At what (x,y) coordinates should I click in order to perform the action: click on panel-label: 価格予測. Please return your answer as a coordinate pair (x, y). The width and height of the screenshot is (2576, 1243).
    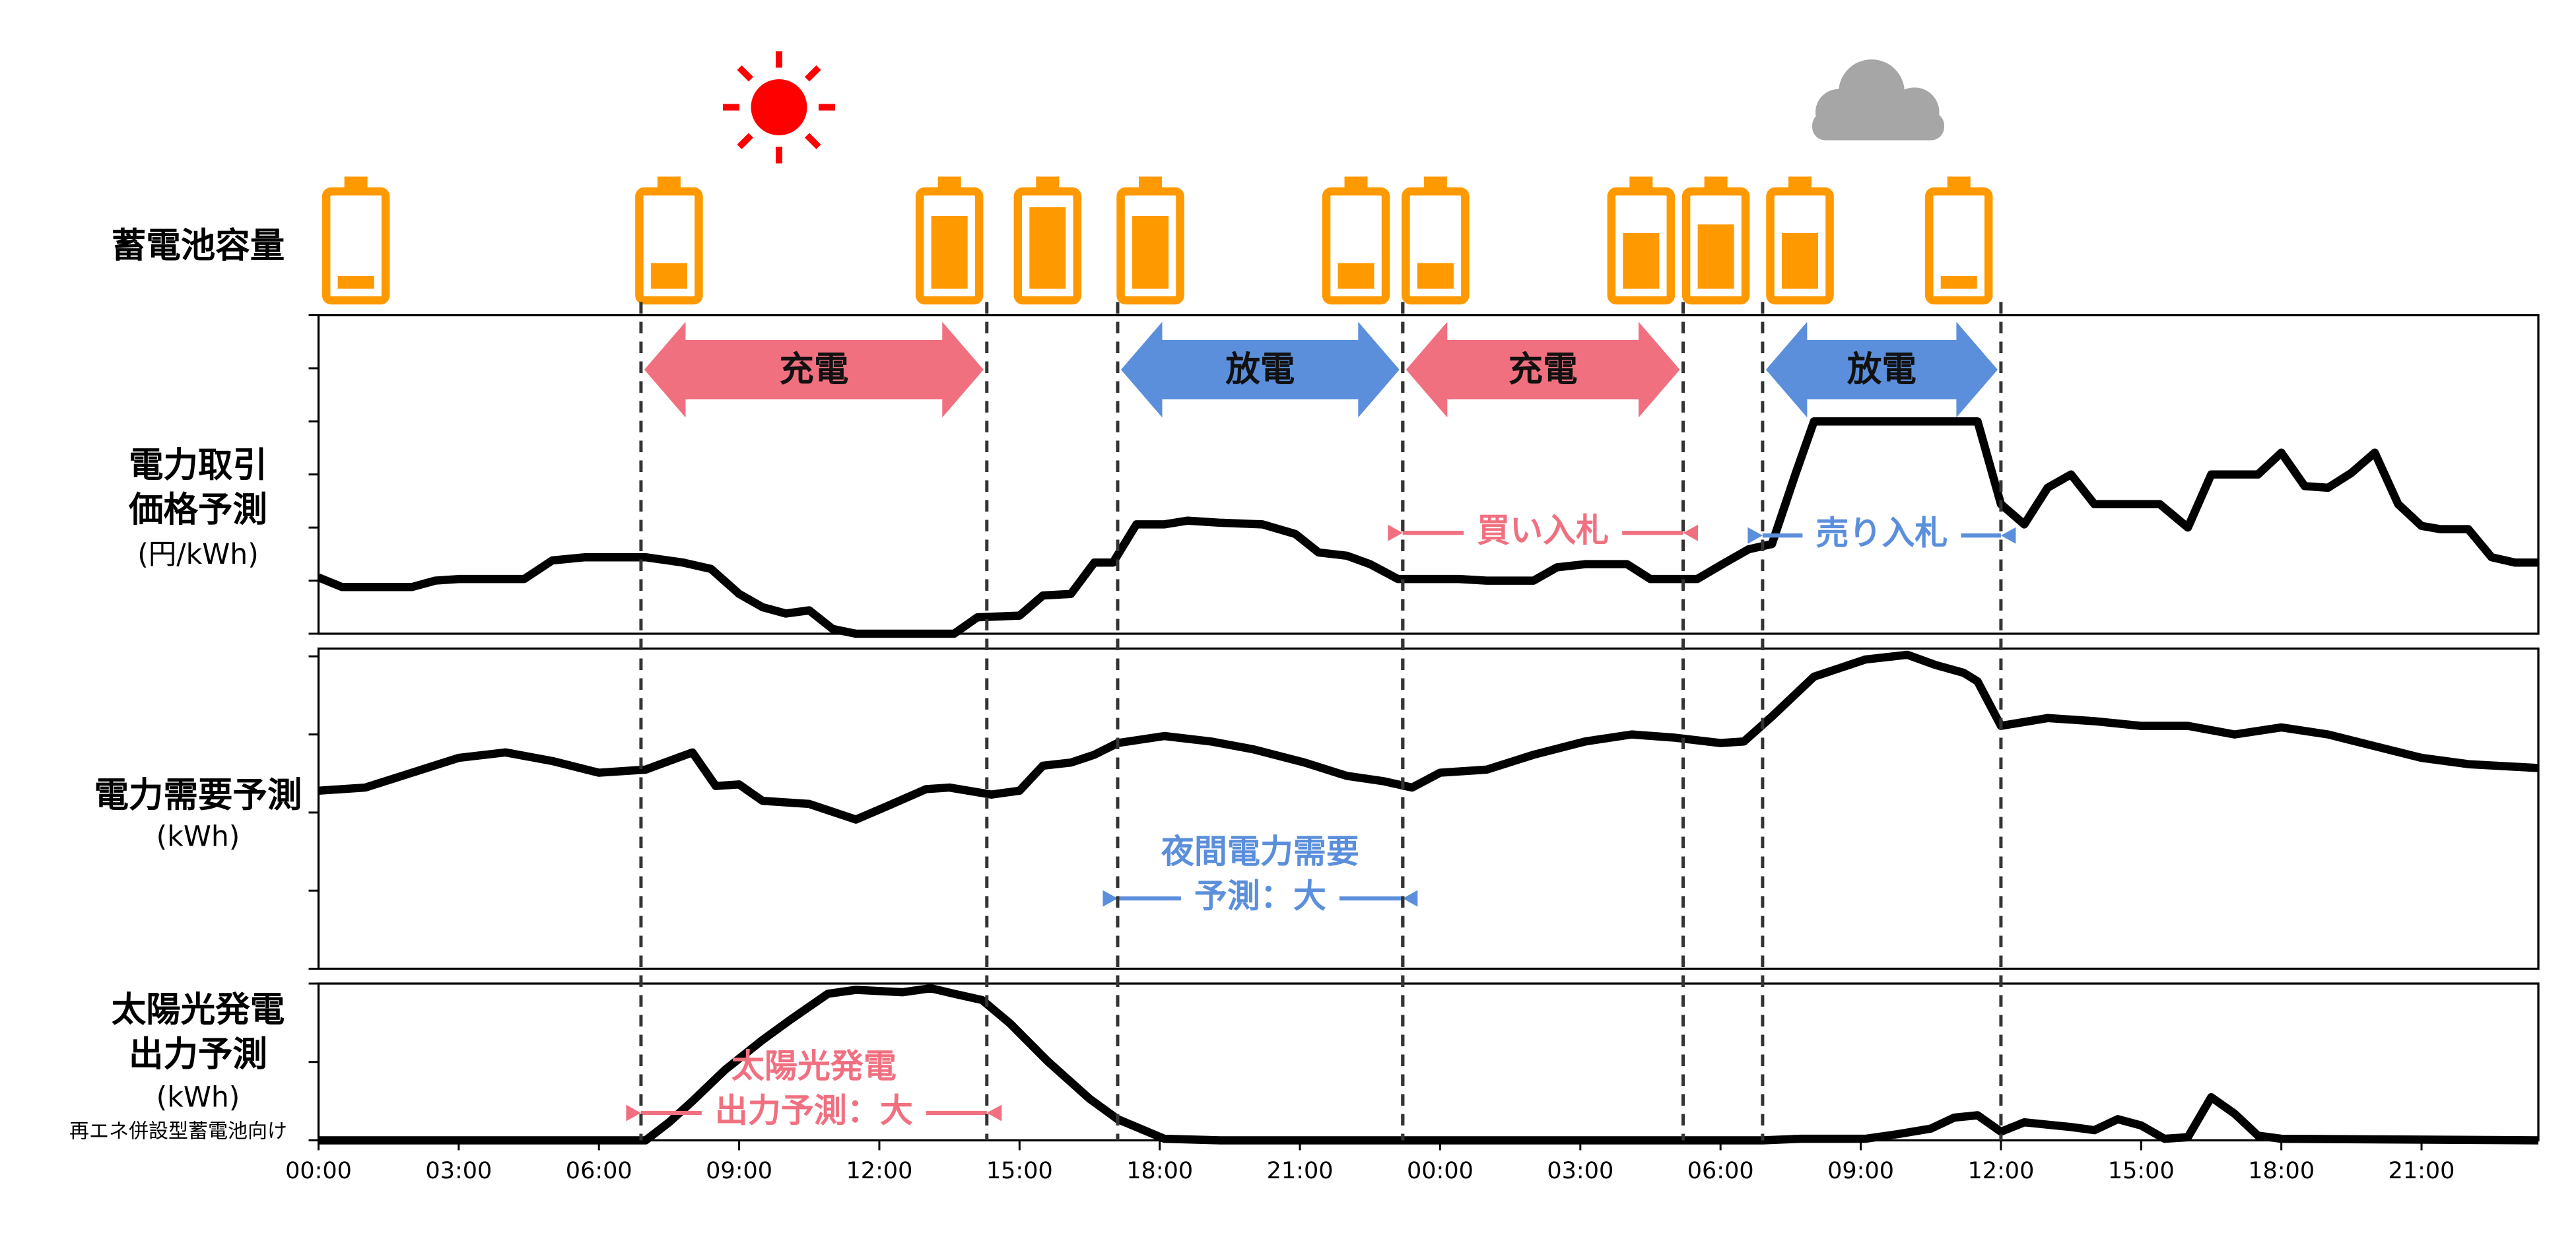
    Looking at the image, I should click on (198, 510).